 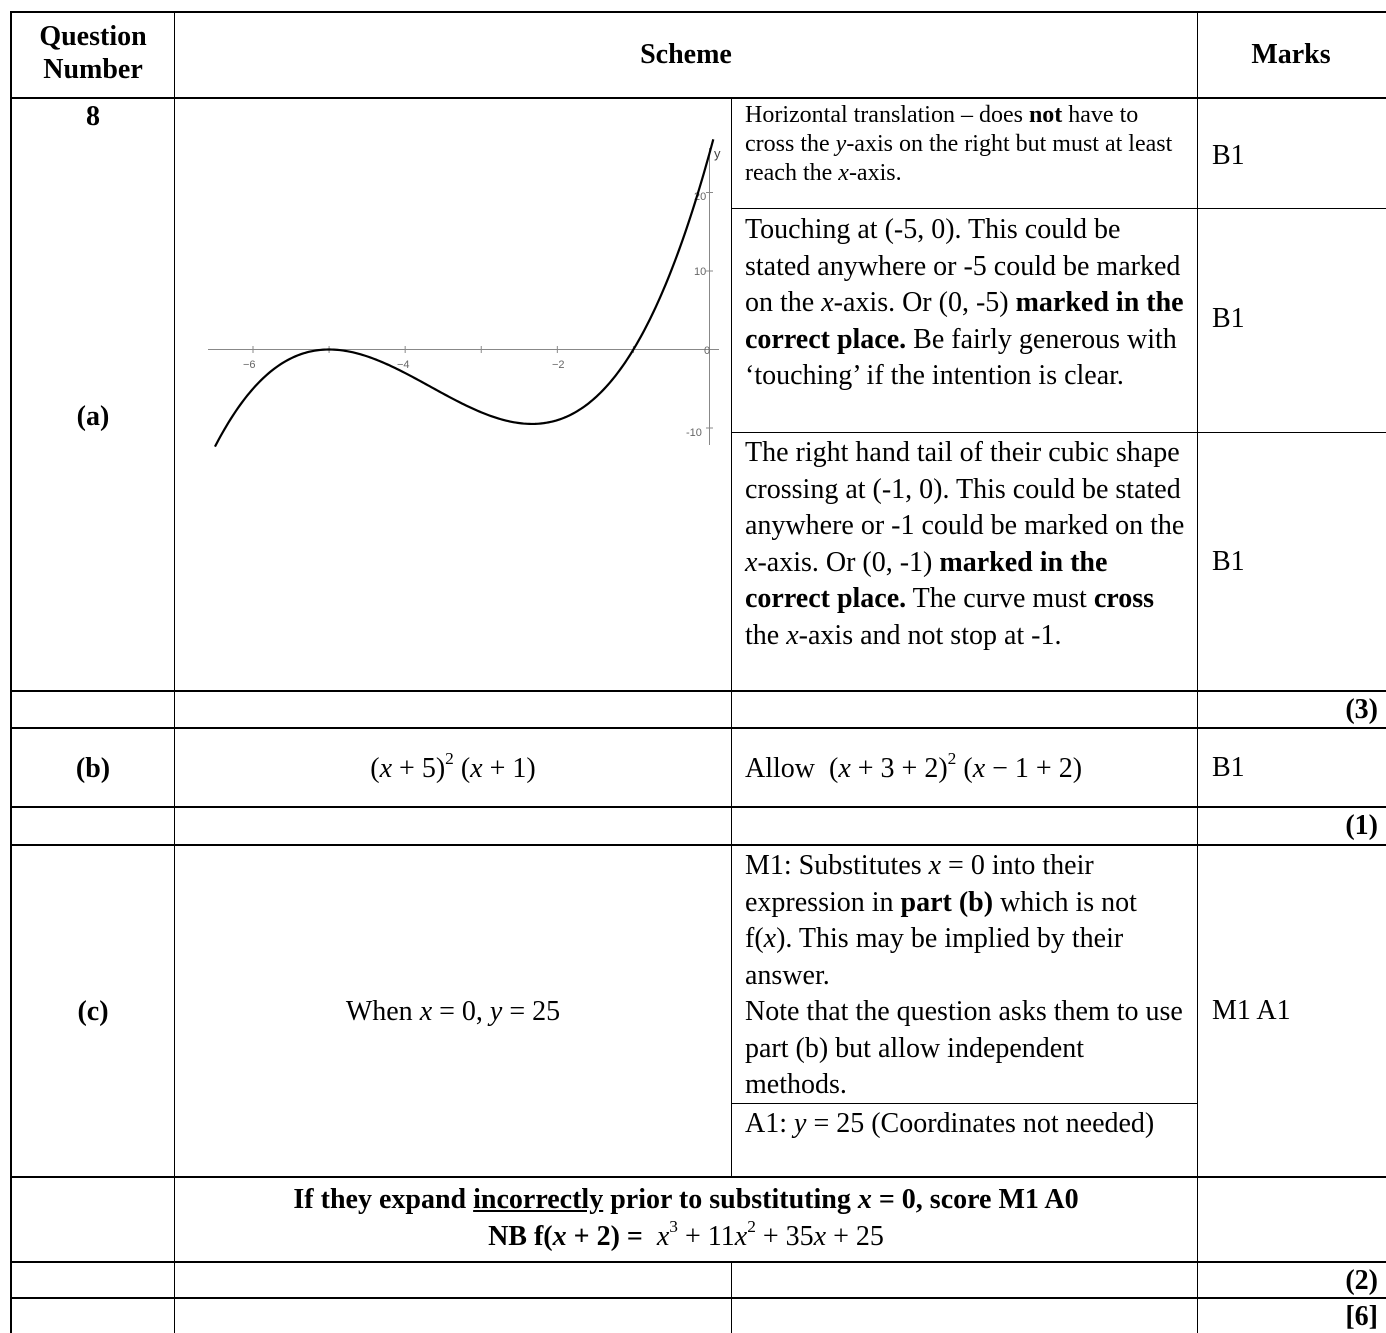 I want to click on part-a-mark-1: B1, so click(x=1228, y=155).